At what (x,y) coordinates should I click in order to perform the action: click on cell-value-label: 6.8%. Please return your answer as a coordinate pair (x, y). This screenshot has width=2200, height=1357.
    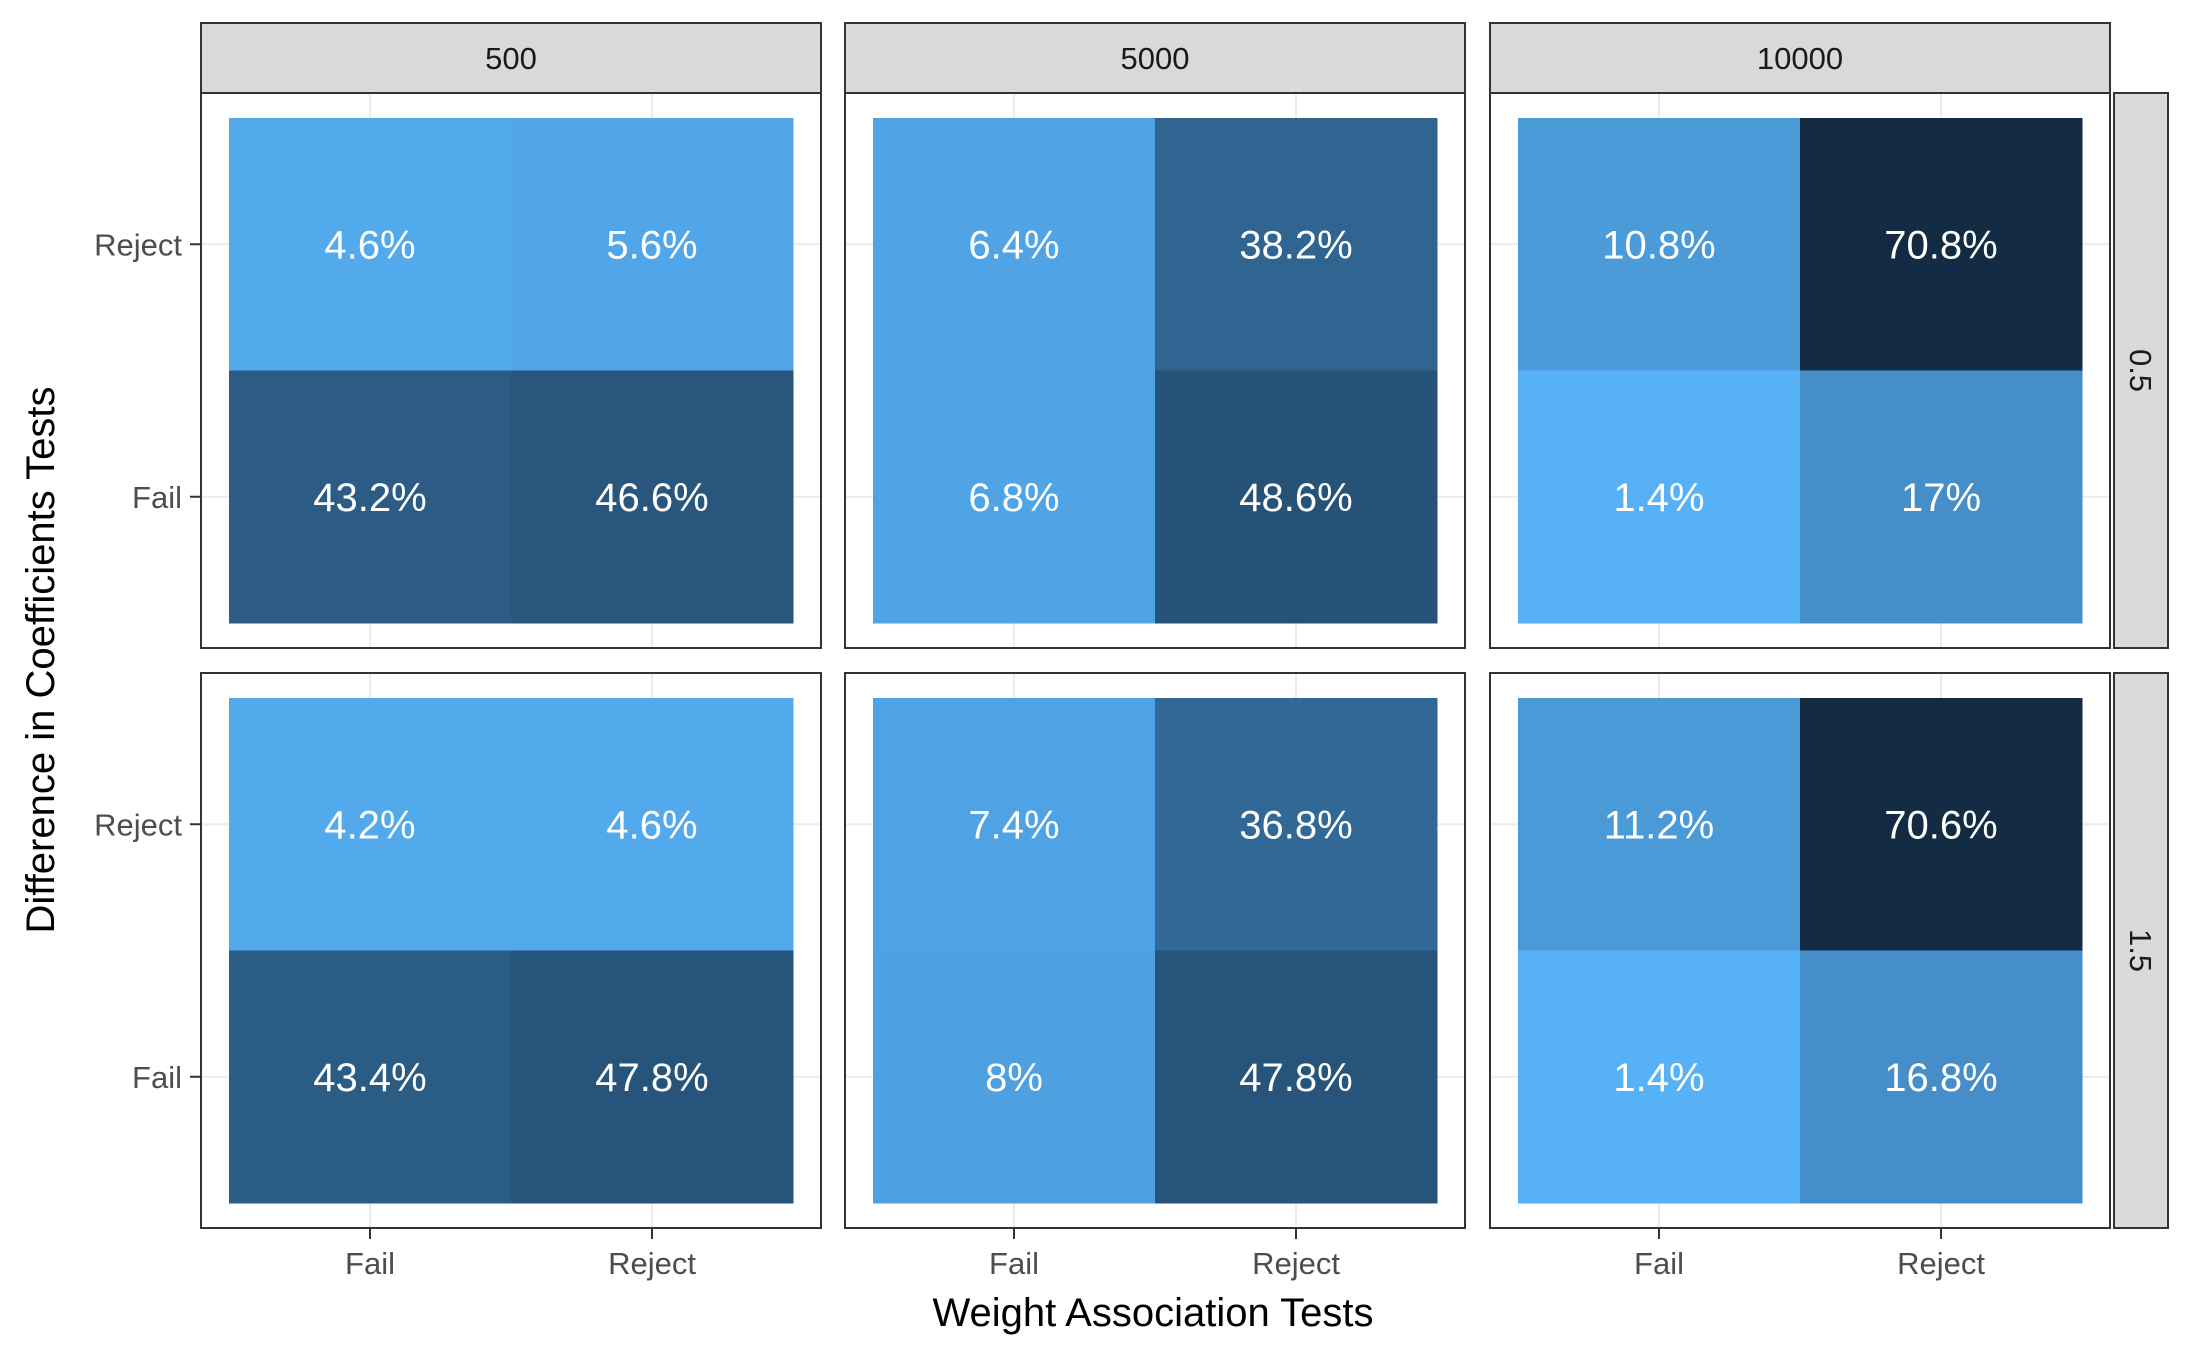
    Looking at the image, I should click on (1013, 498).